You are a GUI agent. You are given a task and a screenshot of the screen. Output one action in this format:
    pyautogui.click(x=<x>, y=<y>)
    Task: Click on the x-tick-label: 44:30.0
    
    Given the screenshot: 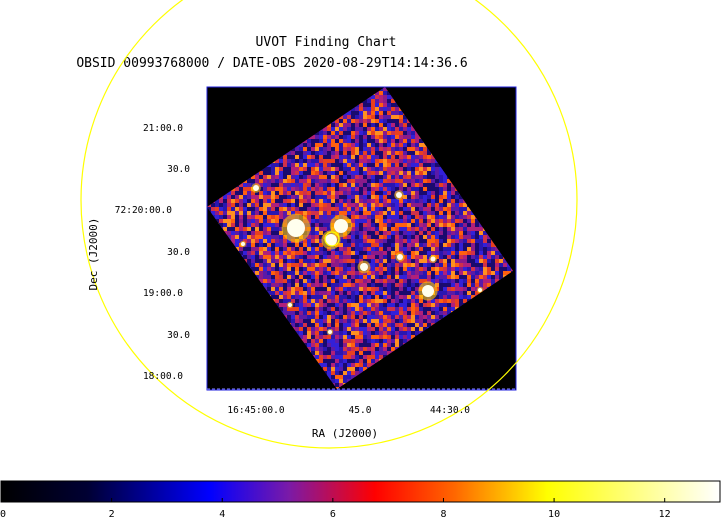 What is the action you would take?
    pyautogui.click(x=450, y=410)
    